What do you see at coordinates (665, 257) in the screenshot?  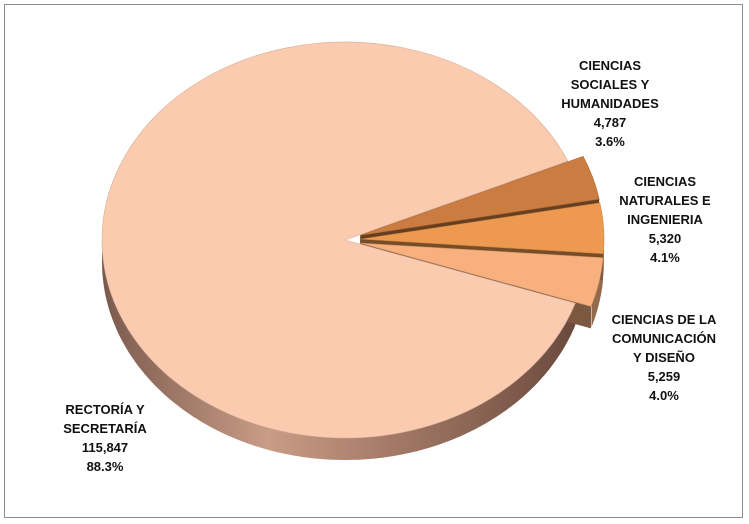 I see `label-naturales-percent: 4.1%` at bounding box center [665, 257].